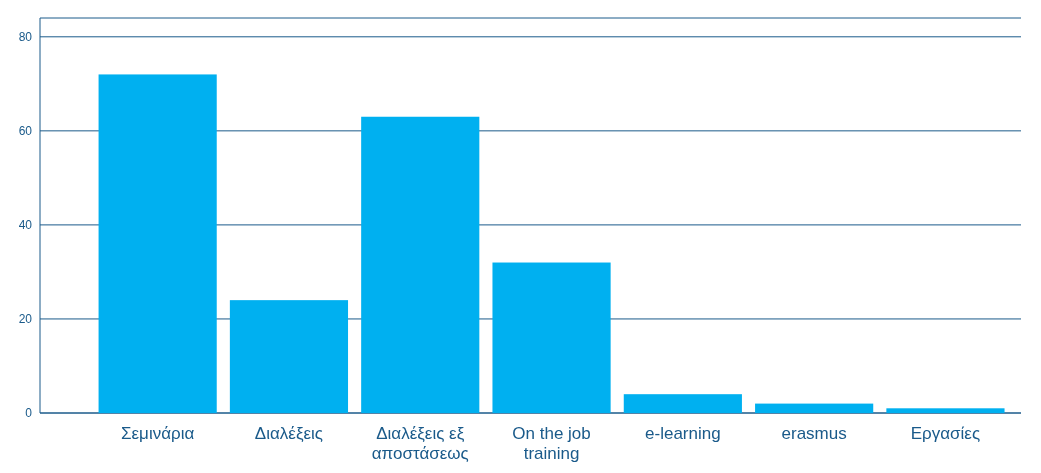  Describe the element at coordinates (25, 319) in the screenshot. I see `y-tick-label: 20` at that location.